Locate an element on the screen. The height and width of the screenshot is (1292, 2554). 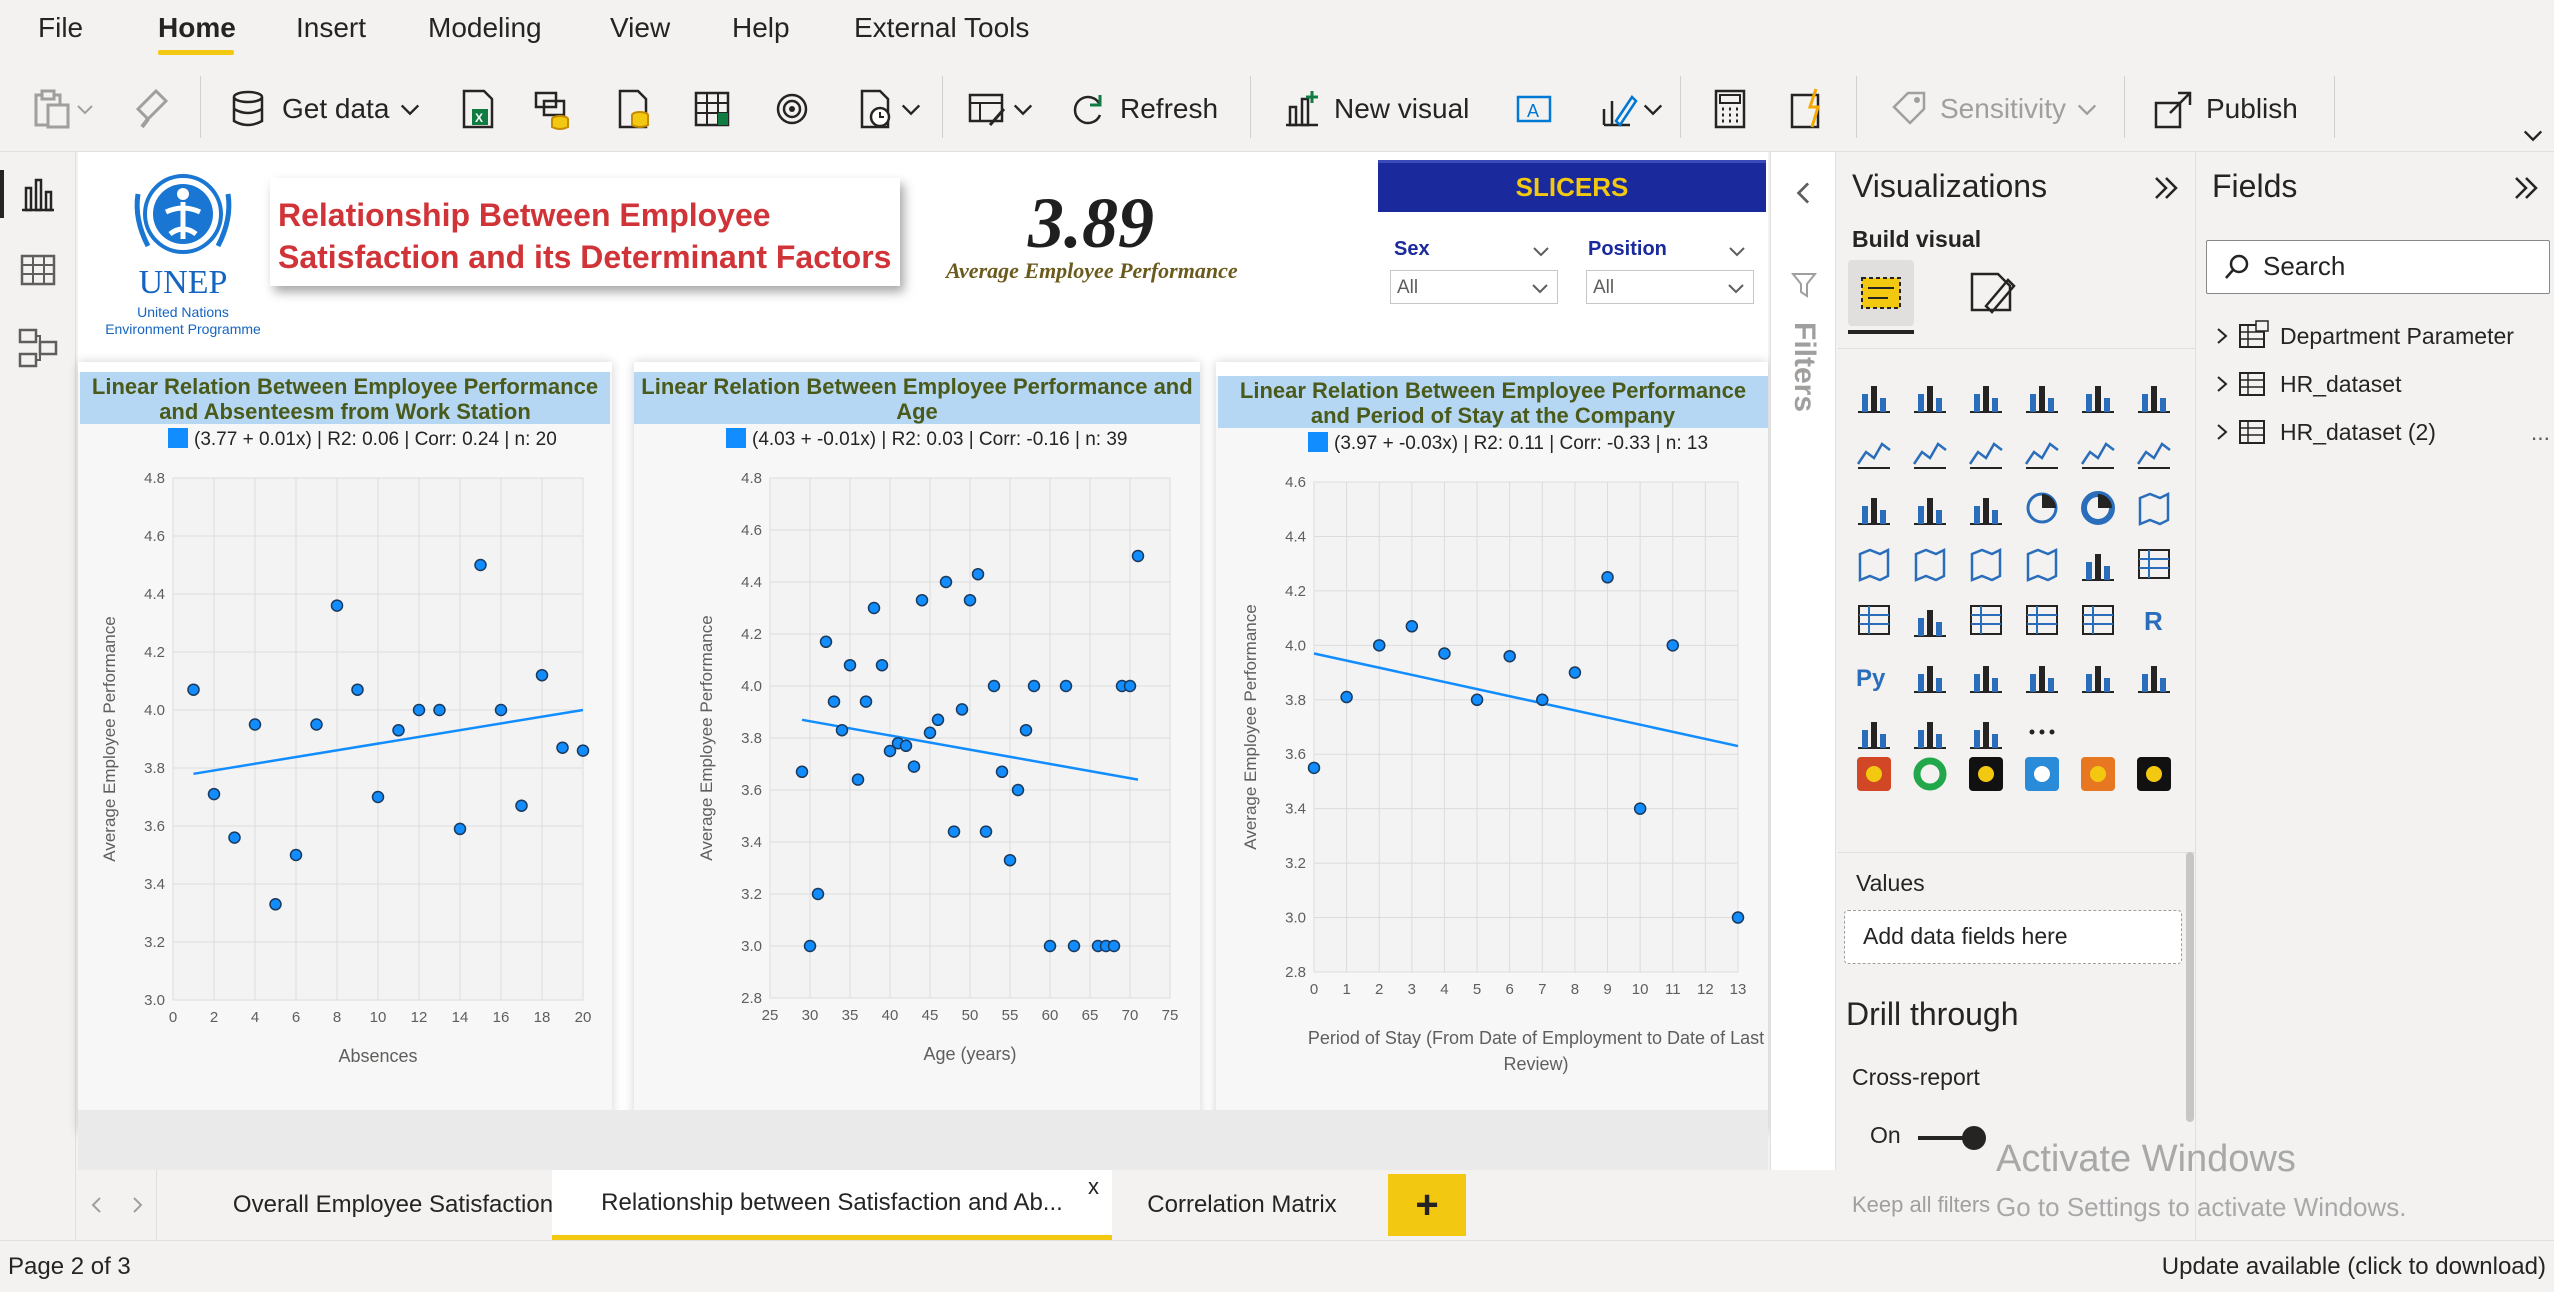
stacked-bar-icon is located at coordinates (1874, 396).